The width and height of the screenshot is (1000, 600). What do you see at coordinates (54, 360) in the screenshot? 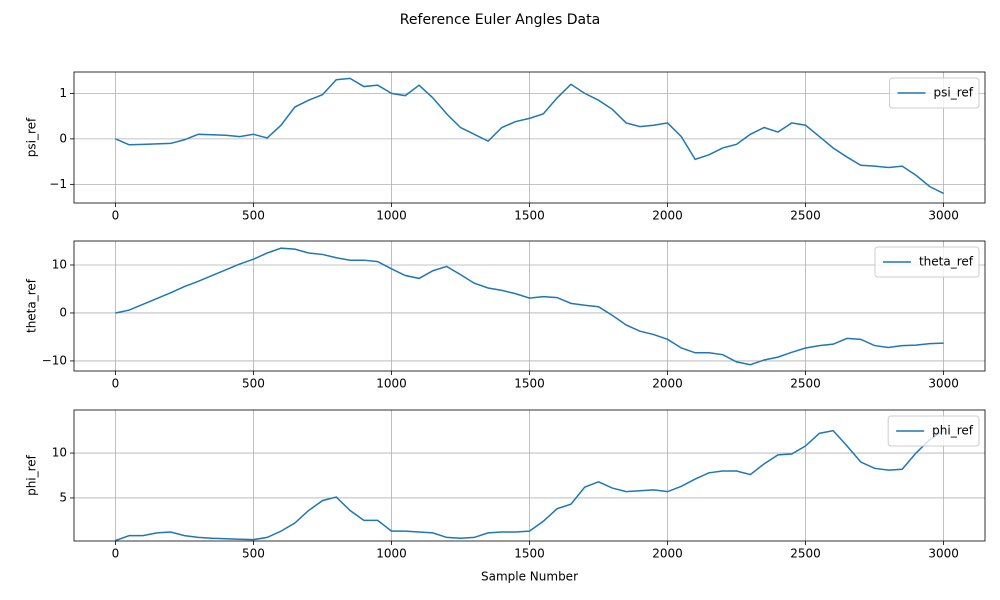
I see `y-tick-label: −10` at bounding box center [54, 360].